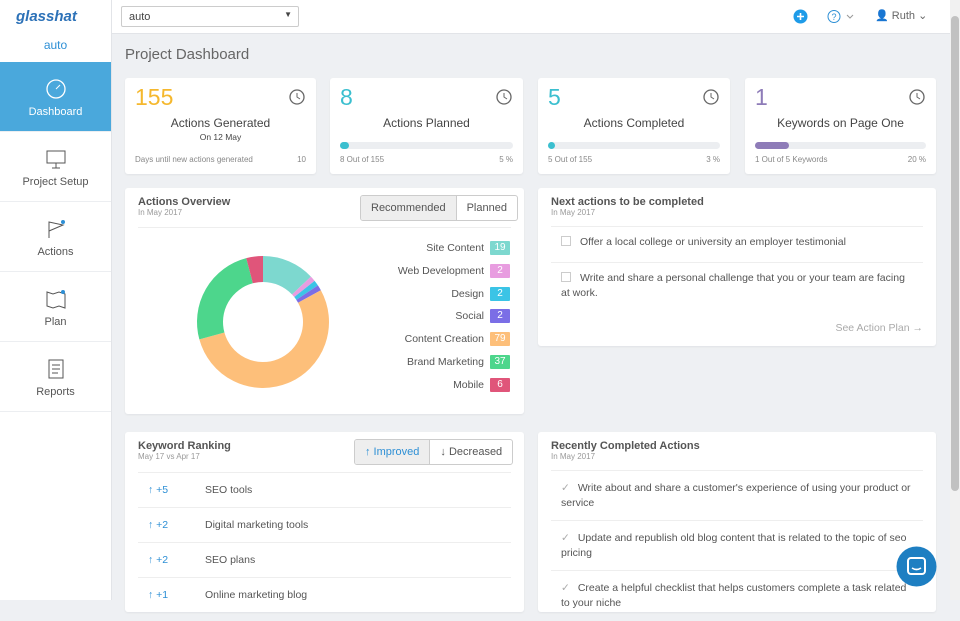 The width and height of the screenshot is (960, 621). What do you see at coordinates (486, 208) in the screenshot?
I see `tab: Planned` at bounding box center [486, 208].